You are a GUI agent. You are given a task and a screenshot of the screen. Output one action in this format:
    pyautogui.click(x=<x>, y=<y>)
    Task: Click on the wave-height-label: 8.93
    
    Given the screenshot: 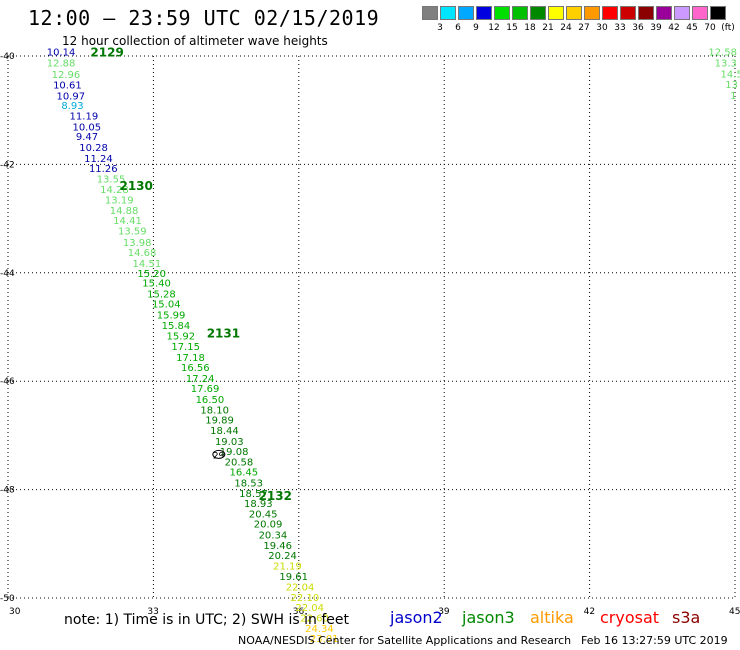 What is the action you would take?
    pyautogui.click(x=72, y=106)
    